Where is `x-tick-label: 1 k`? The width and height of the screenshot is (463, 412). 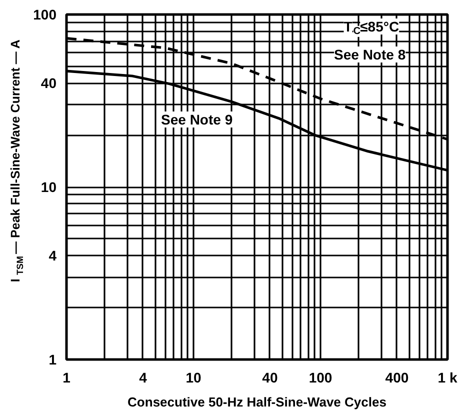 x-tick-label: 1 k is located at coordinates (448, 378).